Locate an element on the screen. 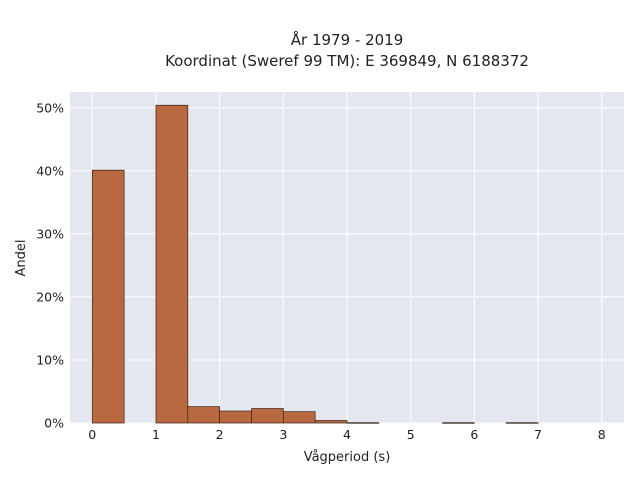  x-tick-label-0: 0 is located at coordinates (92, 434).